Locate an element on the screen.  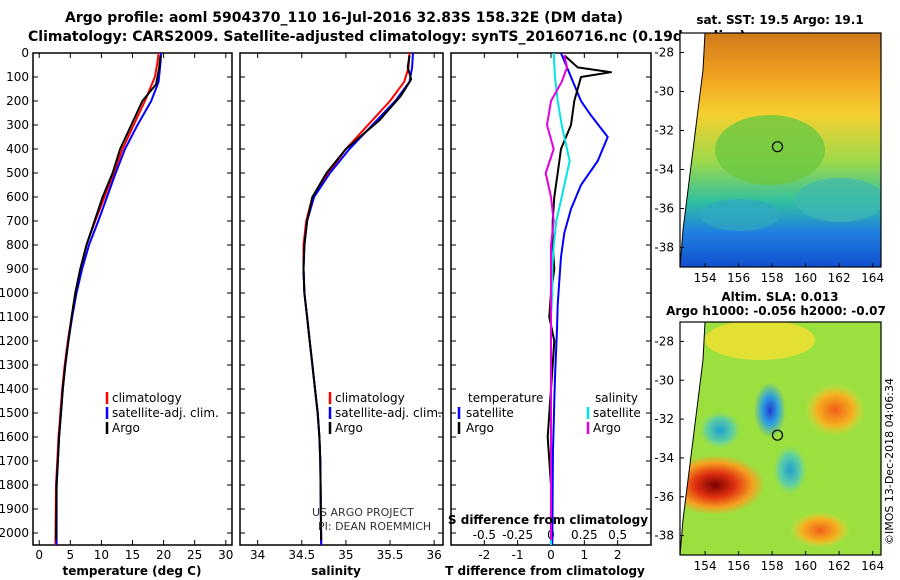
difference-legend-temperature: temperature satellite Argo is located at coordinates (500, 413).